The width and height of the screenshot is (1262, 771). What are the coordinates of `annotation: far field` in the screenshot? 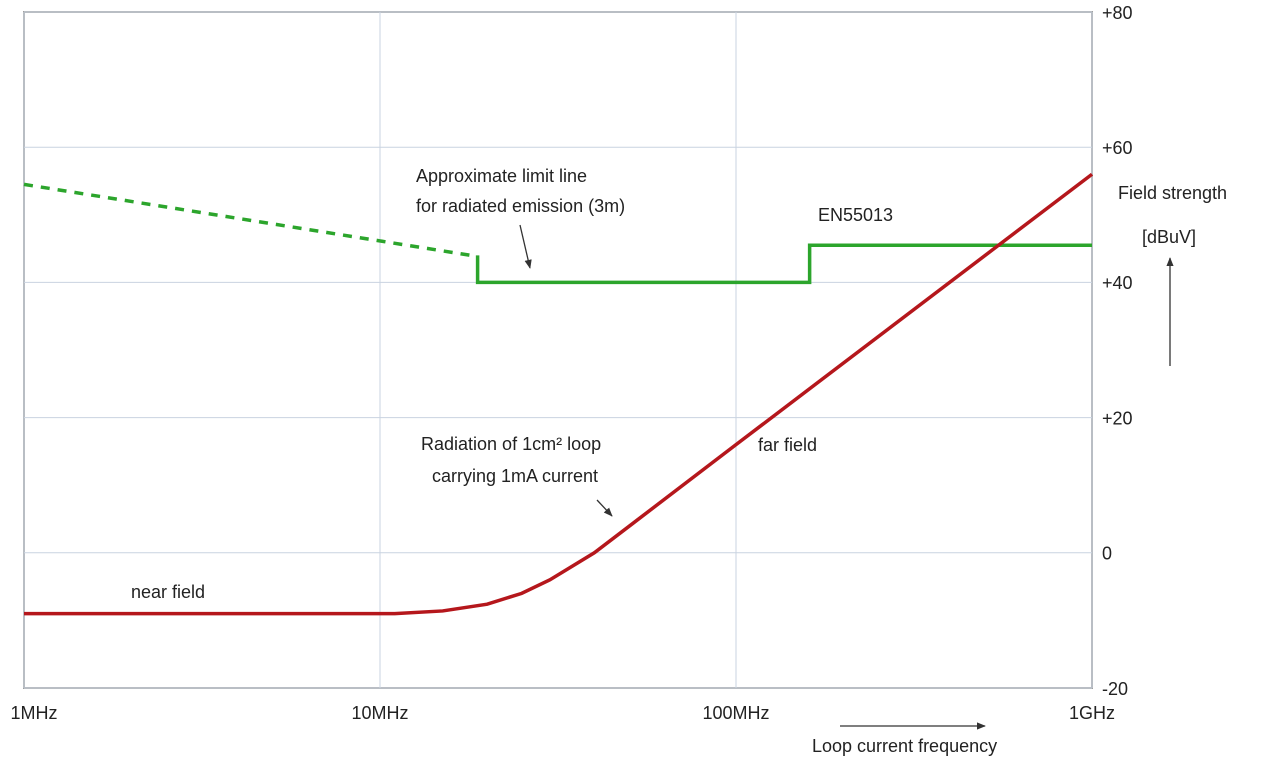 It's located at (787, 445).